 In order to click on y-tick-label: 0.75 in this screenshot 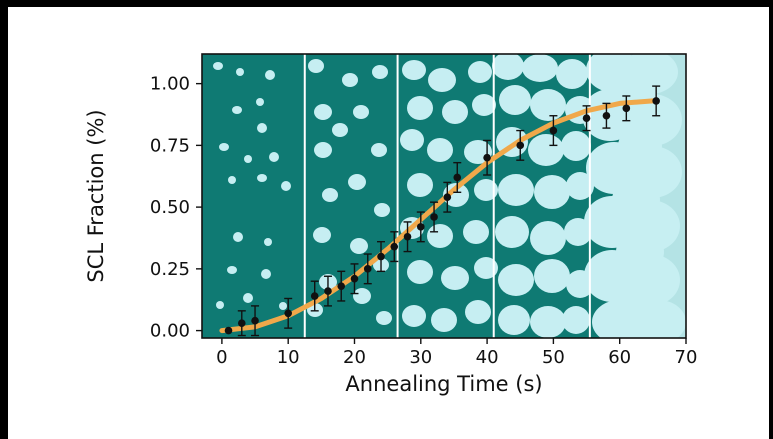, I will do `click(170, 145)`.